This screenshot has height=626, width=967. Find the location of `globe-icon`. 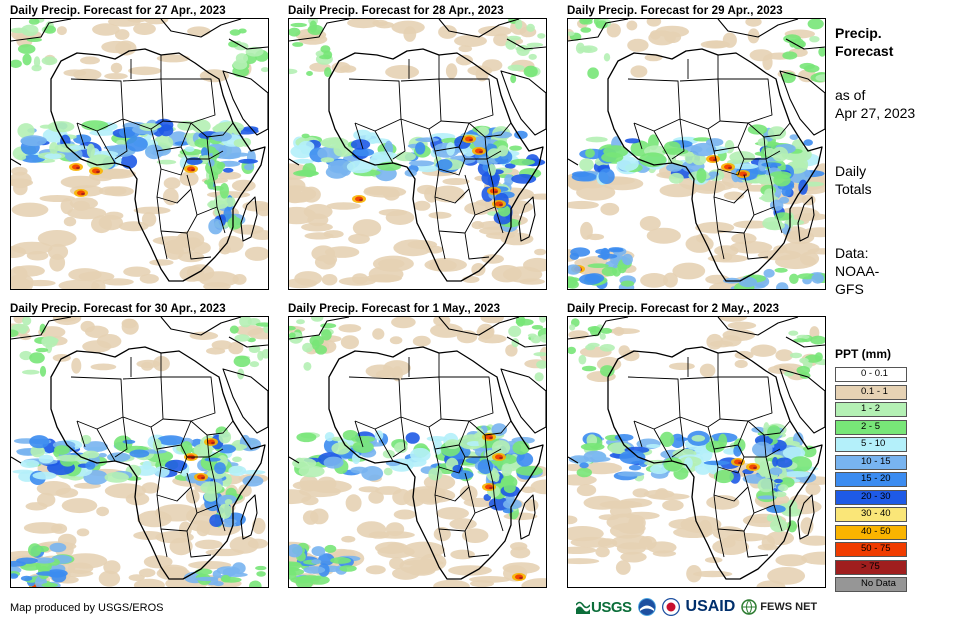

globe-icon is located at coordinates (749, 607).